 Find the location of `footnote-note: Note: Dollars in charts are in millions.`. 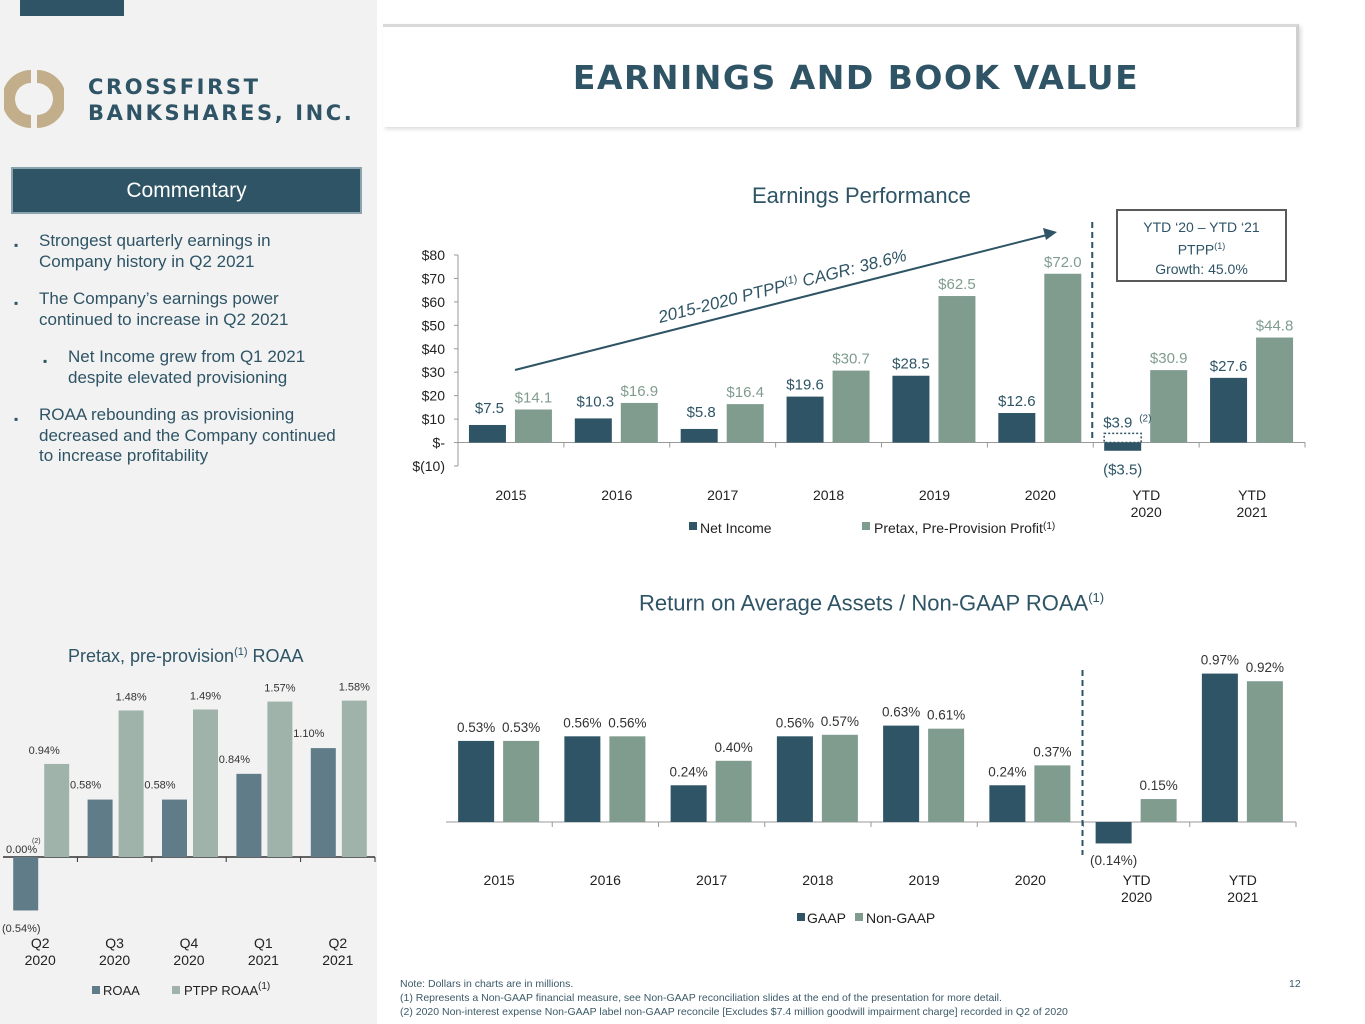

footnote-note: Note: Dollars in charts are in millions. is located at coordinates (487, 984).